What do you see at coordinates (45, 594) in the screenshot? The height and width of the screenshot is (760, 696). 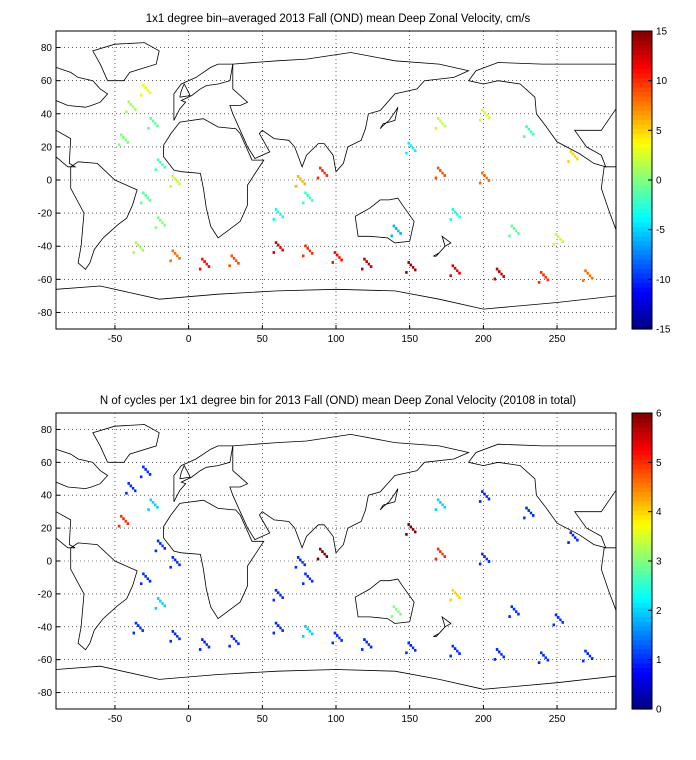 I see `y-tick-label: -20` at bounding box center [45, 594].